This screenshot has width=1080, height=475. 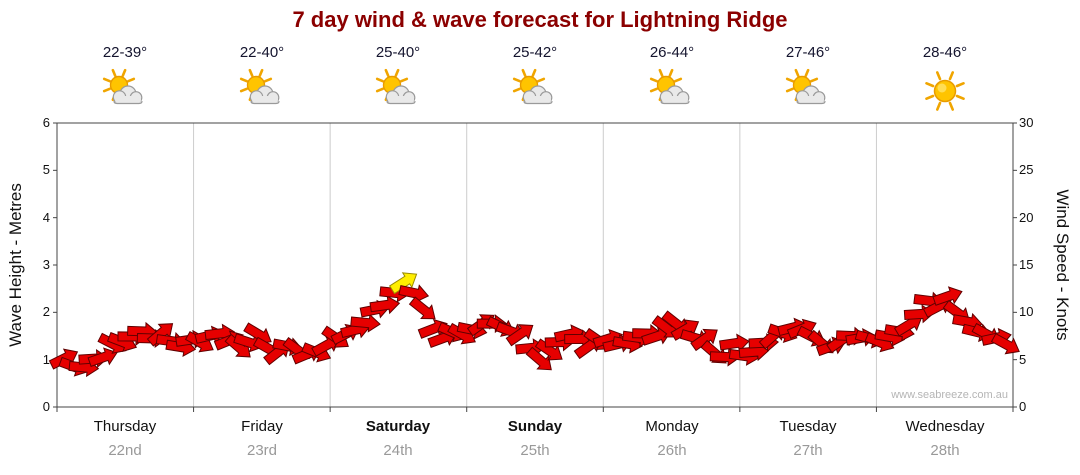 What do you see at coordinates (1026, 264) in the screenshot?
I see `right-tick: 15` at bounding box center [1026, 264].